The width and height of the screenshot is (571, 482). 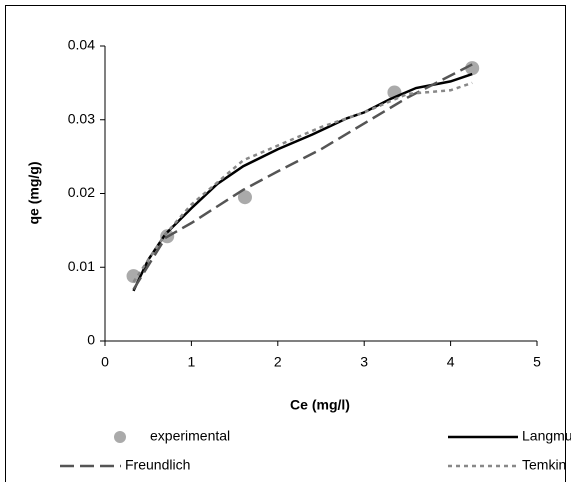 I want to click on y-tick-label: 0, so click(x=91, y=340).